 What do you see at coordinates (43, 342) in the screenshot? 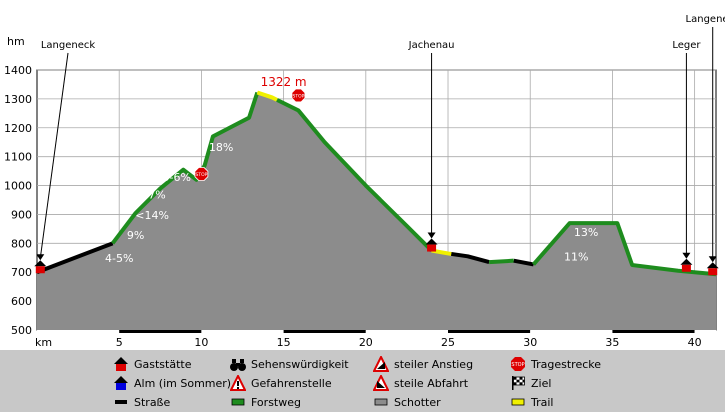
I see `x-axis-label: km` at bounding box center [43, 342].